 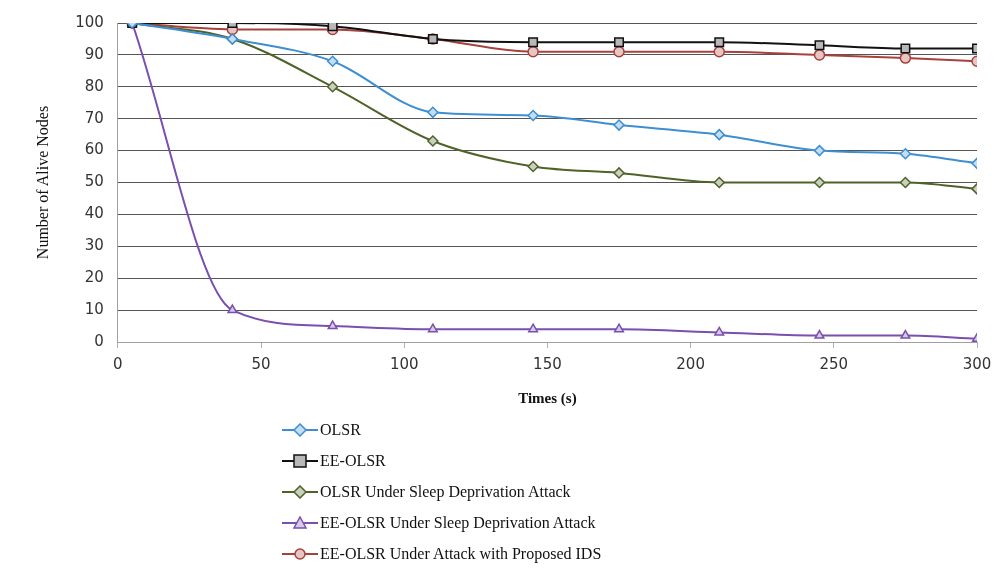 What do you see at coordinates (977, 363) in the screenshot?
I see `x-tick-label: 300` at bounding box center [977, 363].